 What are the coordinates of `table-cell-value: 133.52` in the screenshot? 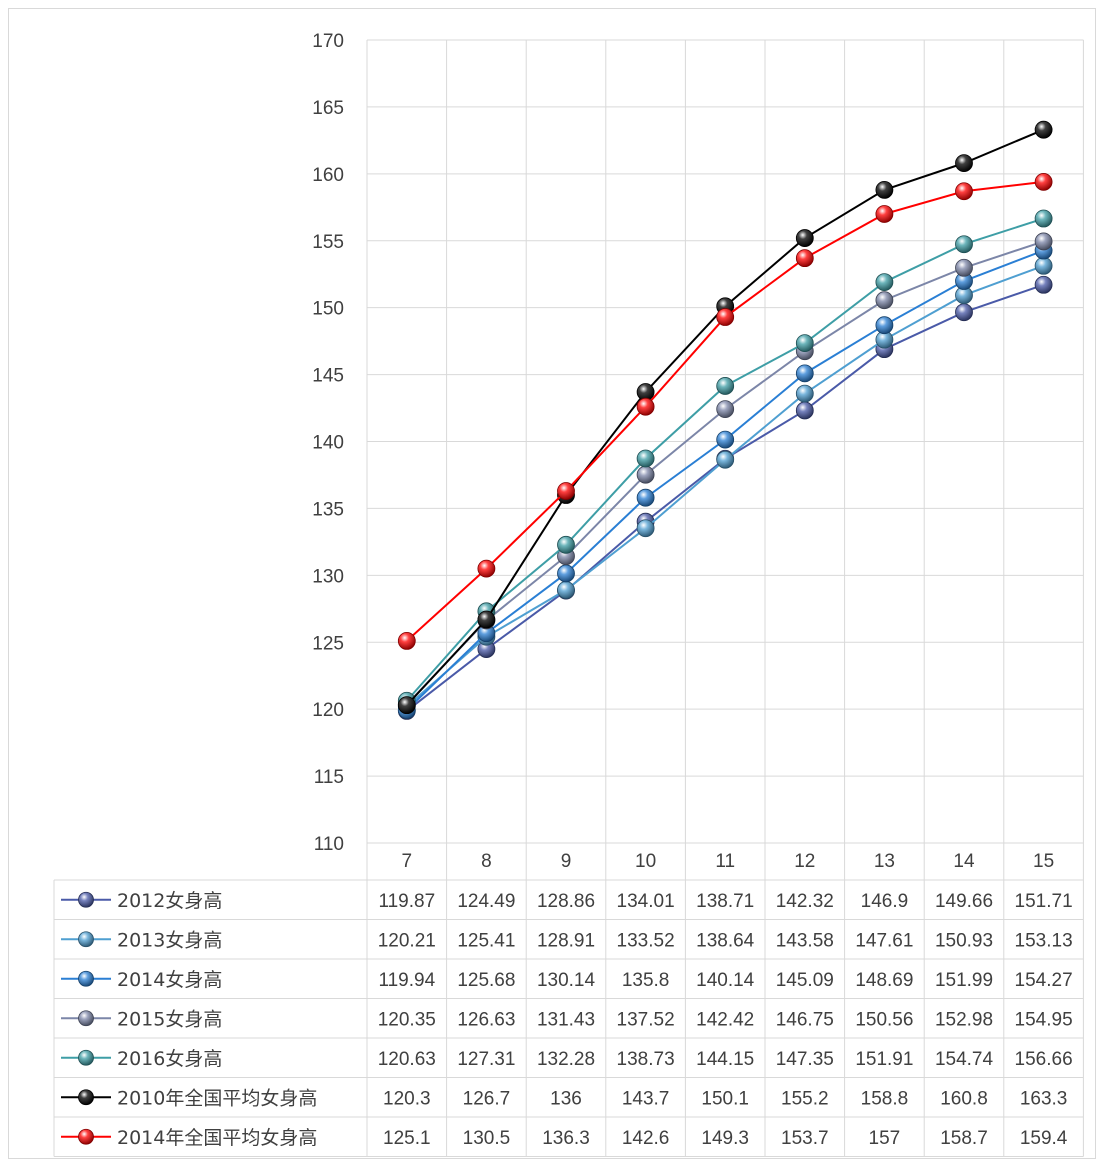 It's located at (646, 940).